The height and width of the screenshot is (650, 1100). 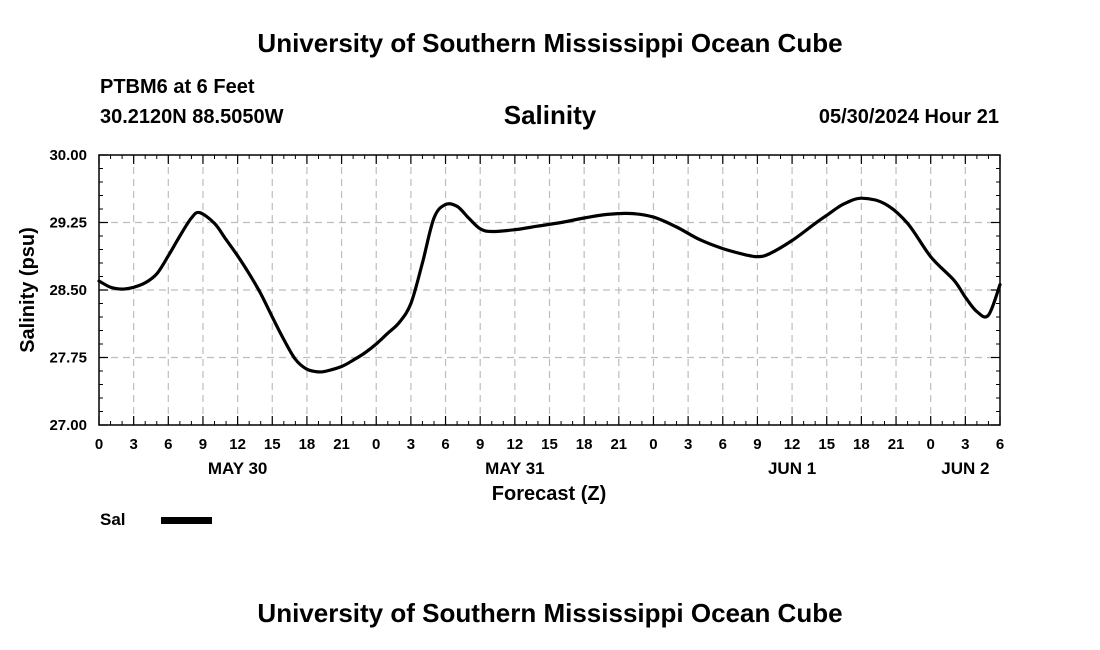 What do you see at coordinates (68, 223) in the screenshot?
I see `y-tick-label: 29.25` at bounding box center [68, 223].